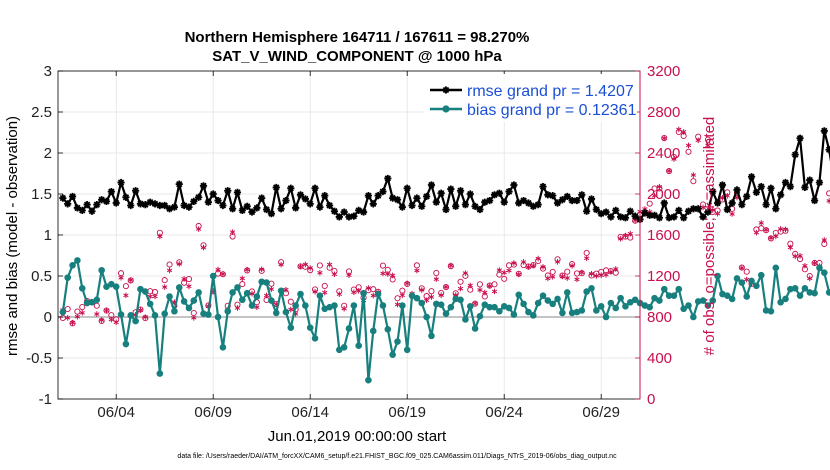  Describe the element at coordinates (659, 317) in the screenshot. I see `right-tick-label: 800` at that location.